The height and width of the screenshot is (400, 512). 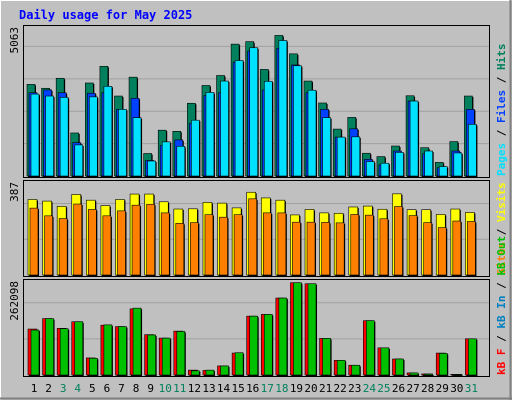 I want to click on x-tick-label: 22, so click(x=340, y=388).